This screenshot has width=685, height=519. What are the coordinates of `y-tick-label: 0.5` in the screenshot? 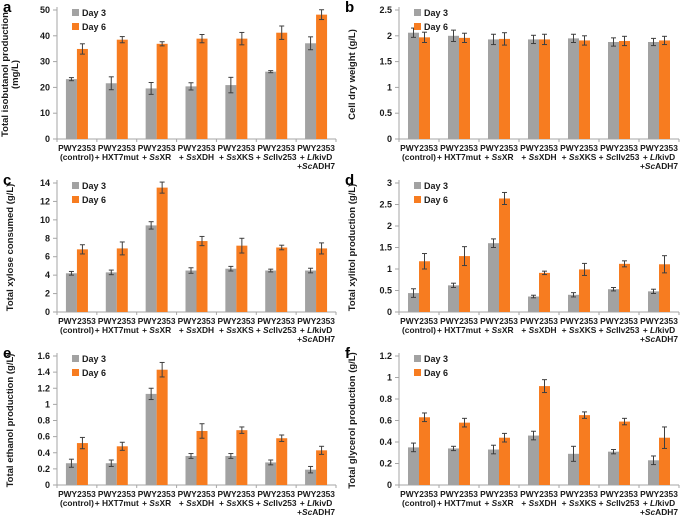 It's located at (385, 113).